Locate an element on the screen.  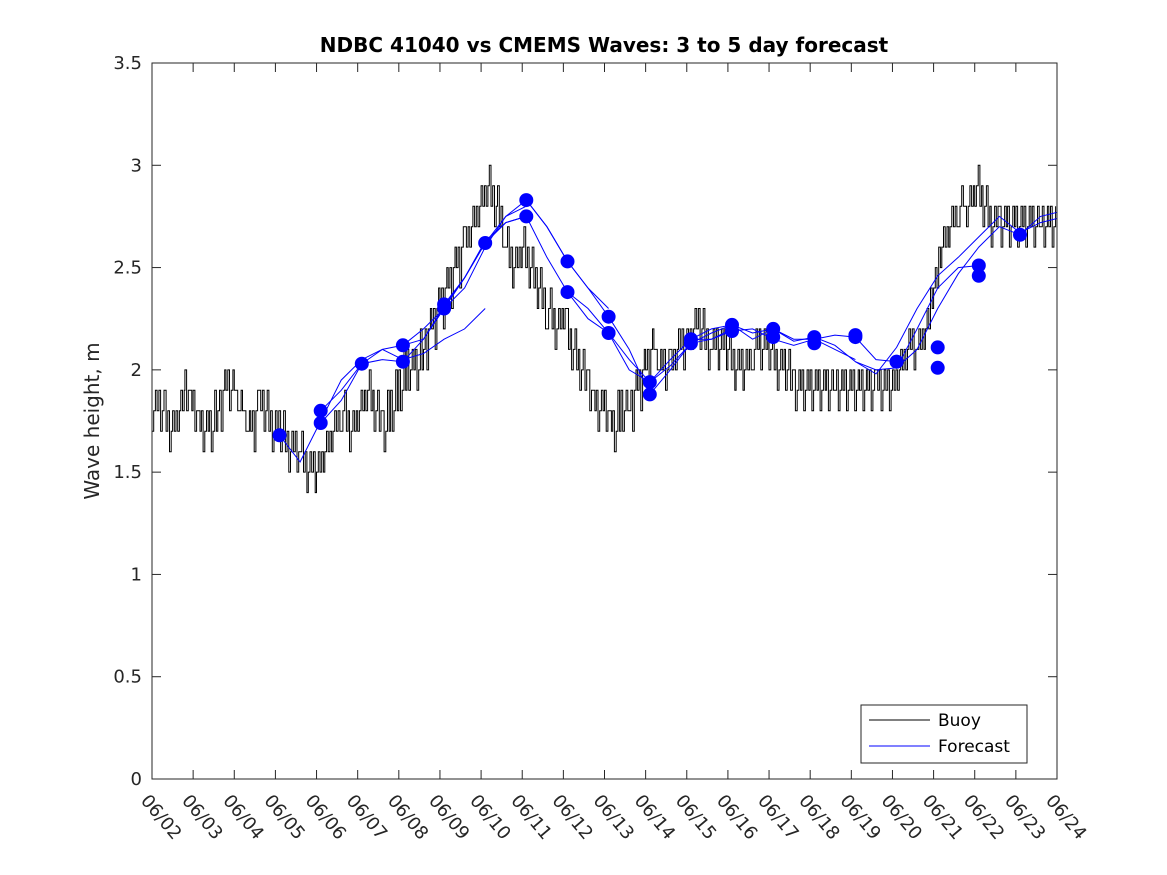
legend-box is located at coordinates (944, 734).